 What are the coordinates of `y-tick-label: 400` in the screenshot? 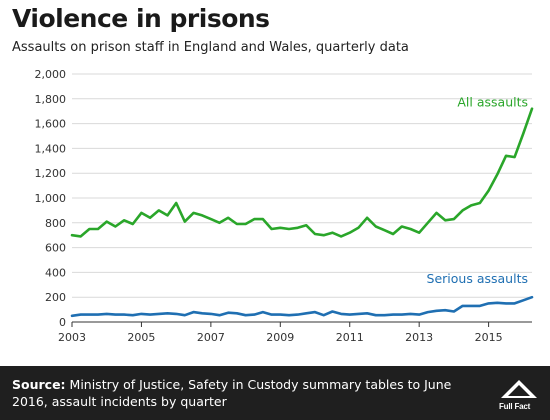 It's located at (55, 272).